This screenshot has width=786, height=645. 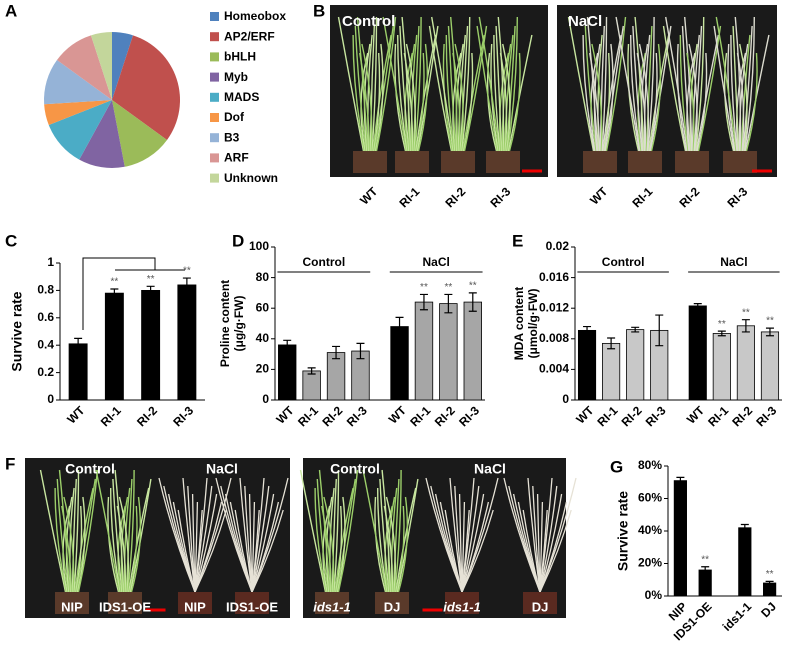 I want to click on genotype-label: RI-1, so click(x=642, y=197).